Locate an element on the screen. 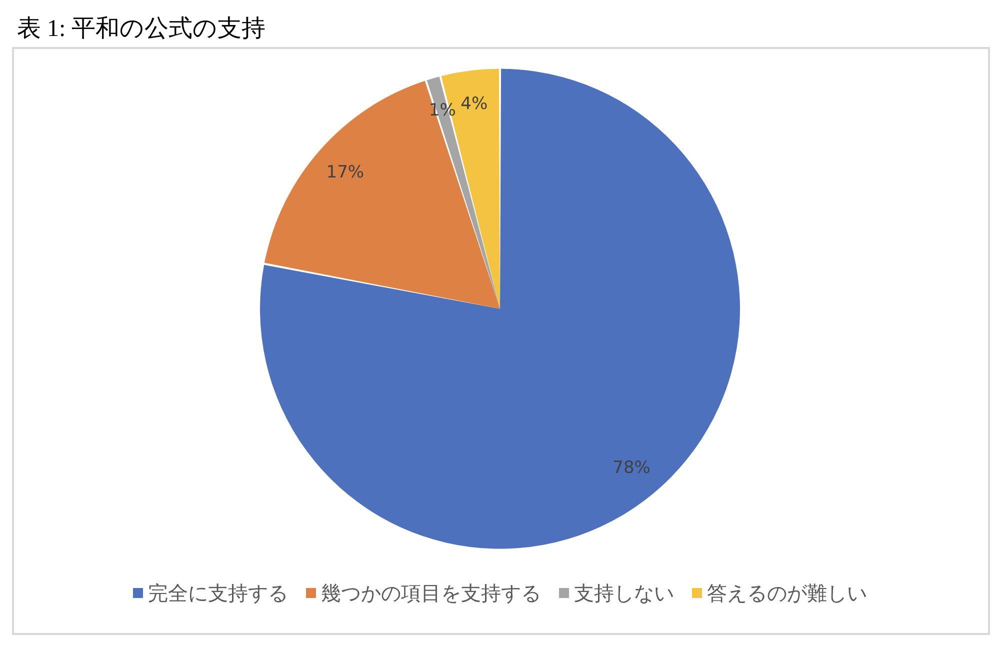 The image size is (1000, 656). legend-label: 答えるのが難しい is located at coordinates (787, 593).